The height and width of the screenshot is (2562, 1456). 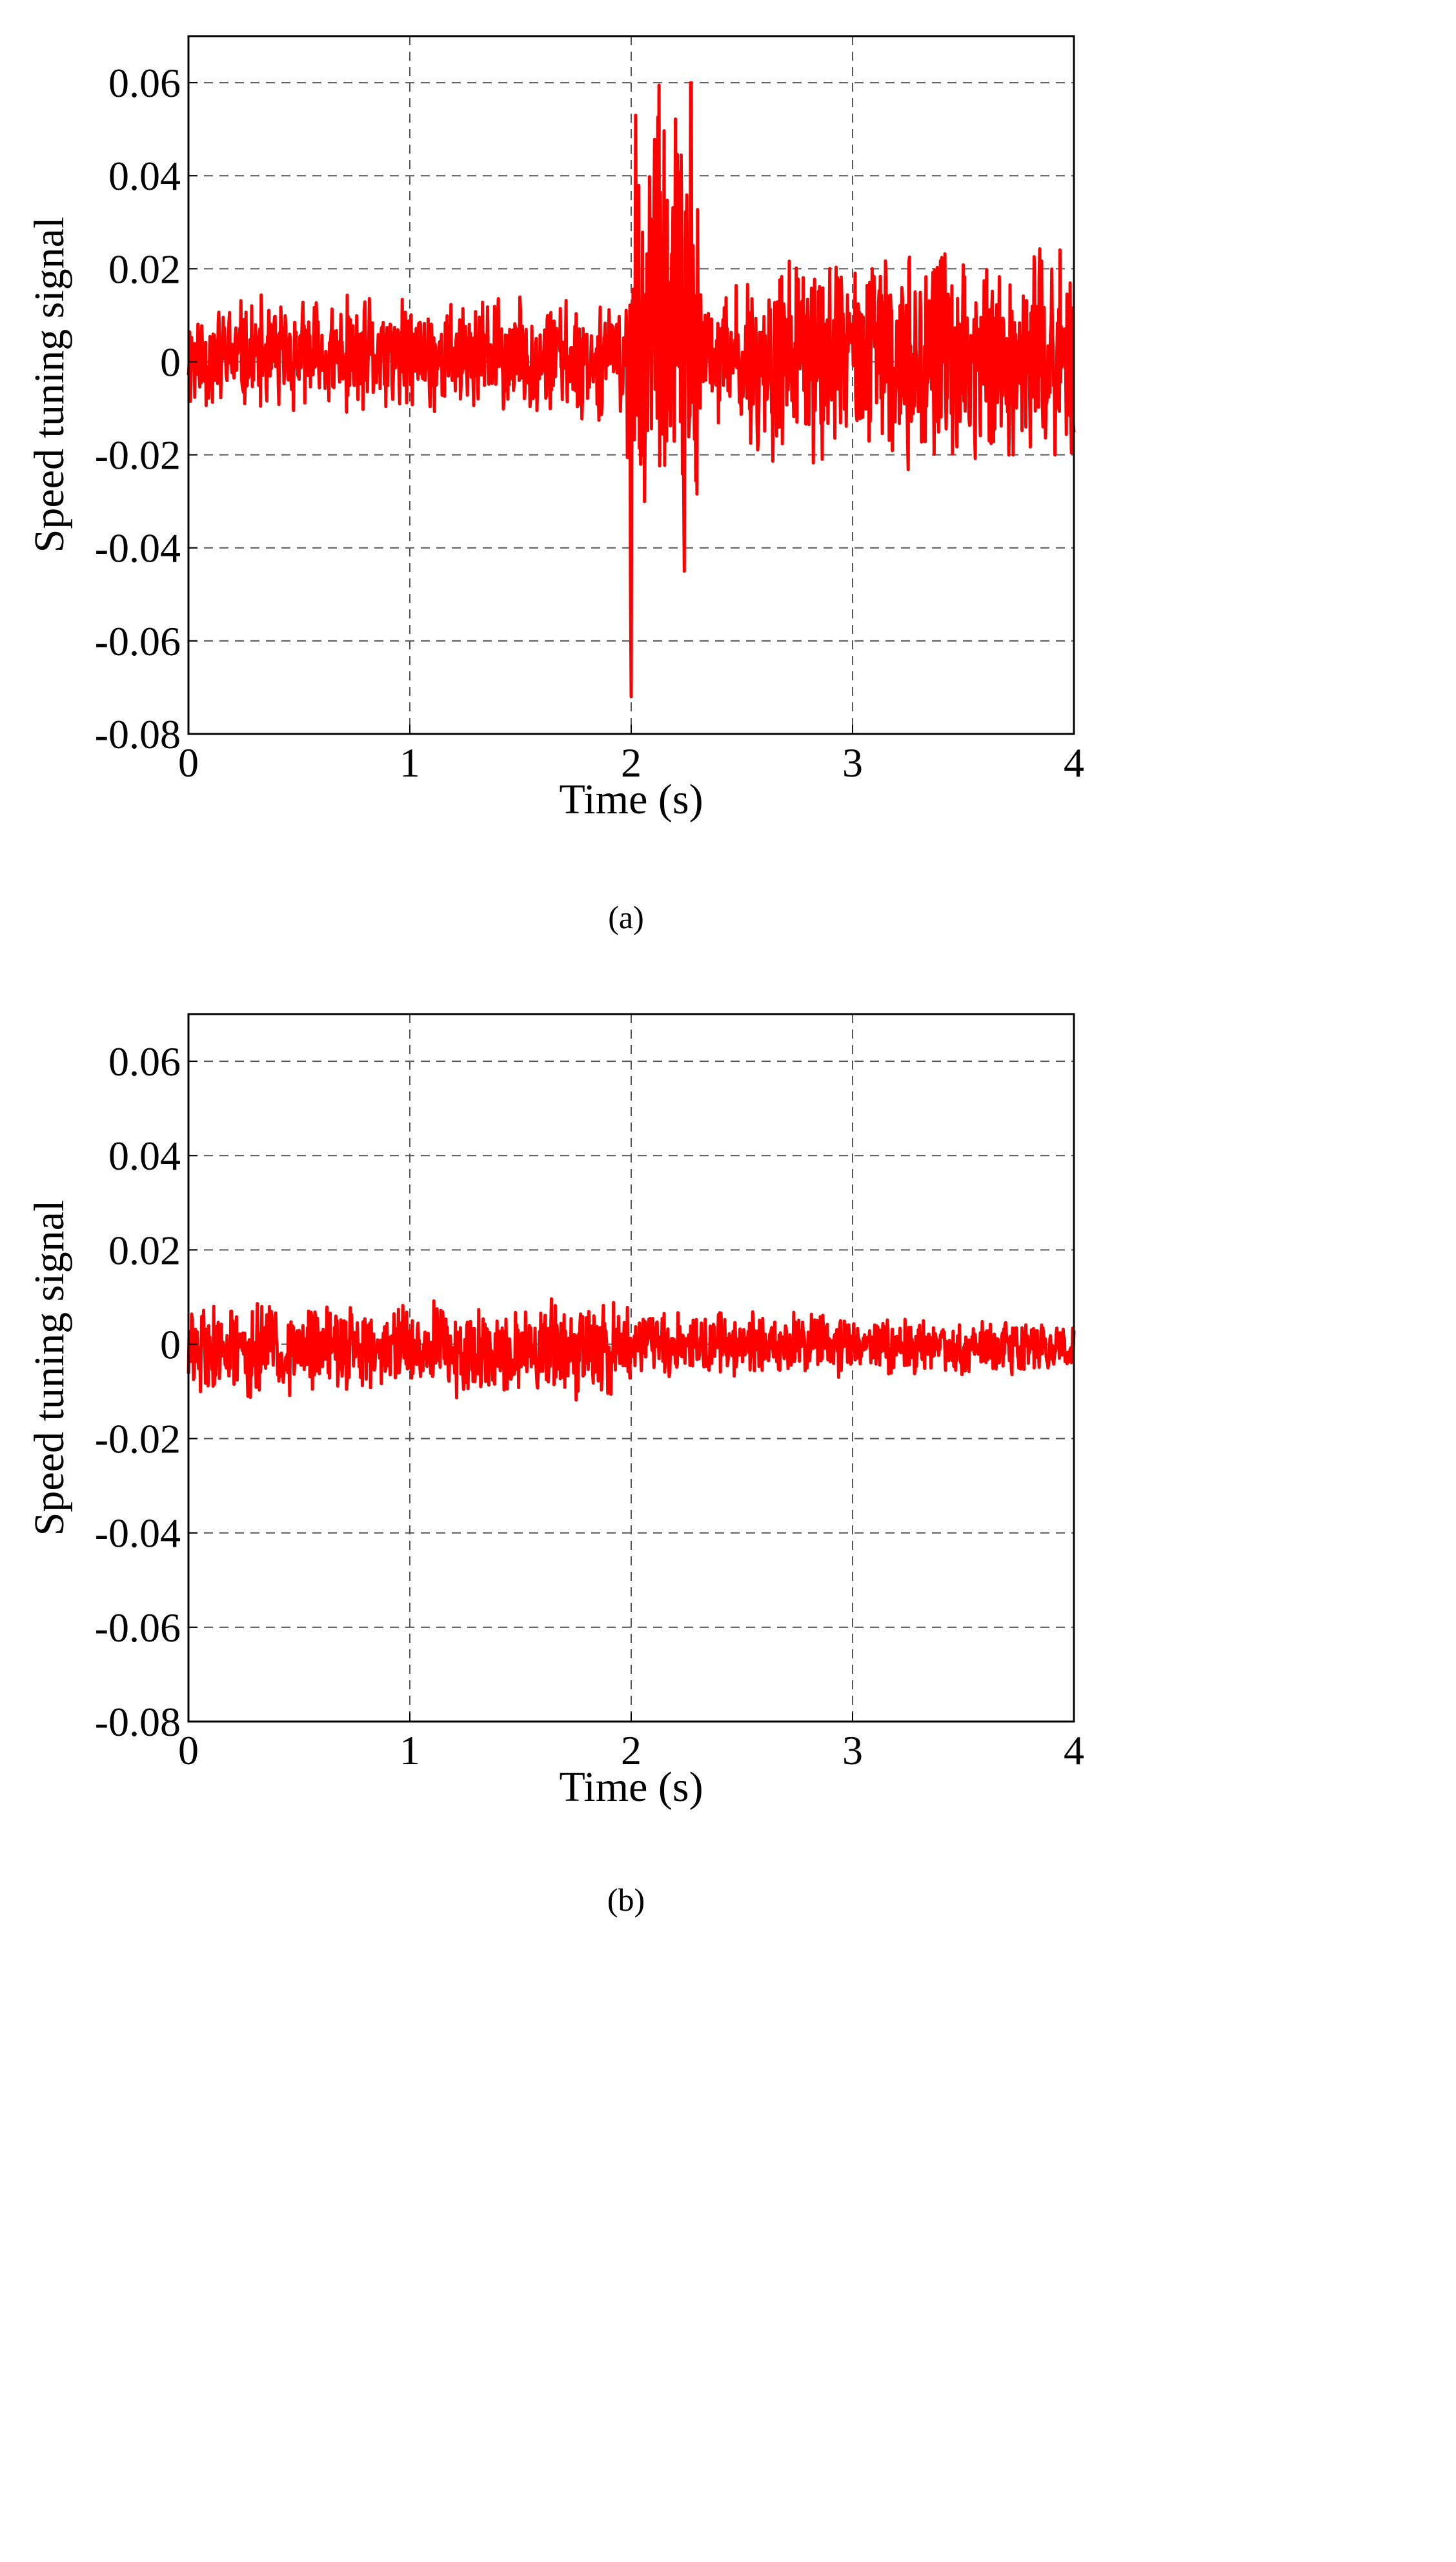 What do you see at coordinates (631, 799) in the screenshot?
I see `chart-a-x-axis-label: Time (s)` at bounding box center [631, 799].